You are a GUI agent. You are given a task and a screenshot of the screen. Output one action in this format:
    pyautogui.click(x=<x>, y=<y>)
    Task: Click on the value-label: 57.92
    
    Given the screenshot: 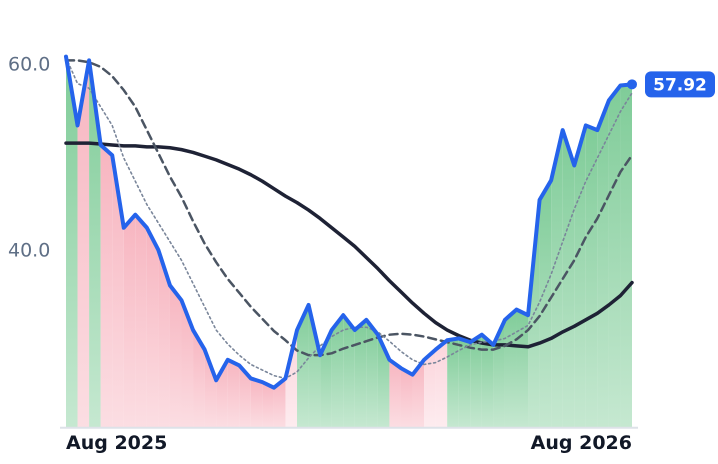 What is the action you would take?
    pyautogui.click(x=680, y=85)
    